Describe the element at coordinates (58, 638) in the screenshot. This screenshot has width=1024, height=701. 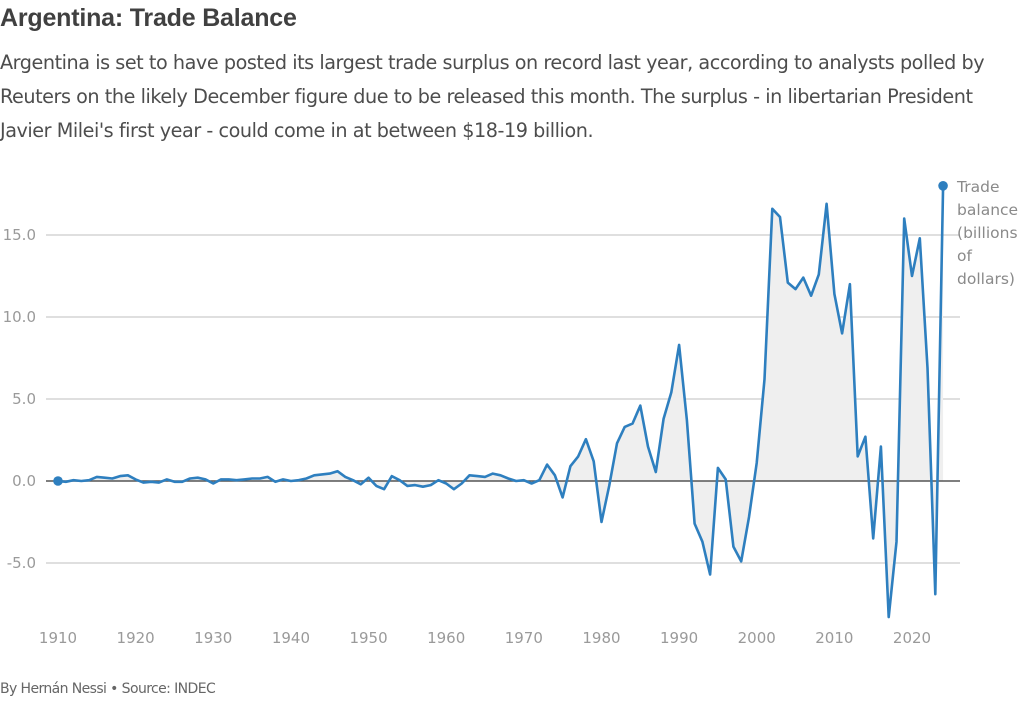
I see `x-tick-label: 1910` at that location.